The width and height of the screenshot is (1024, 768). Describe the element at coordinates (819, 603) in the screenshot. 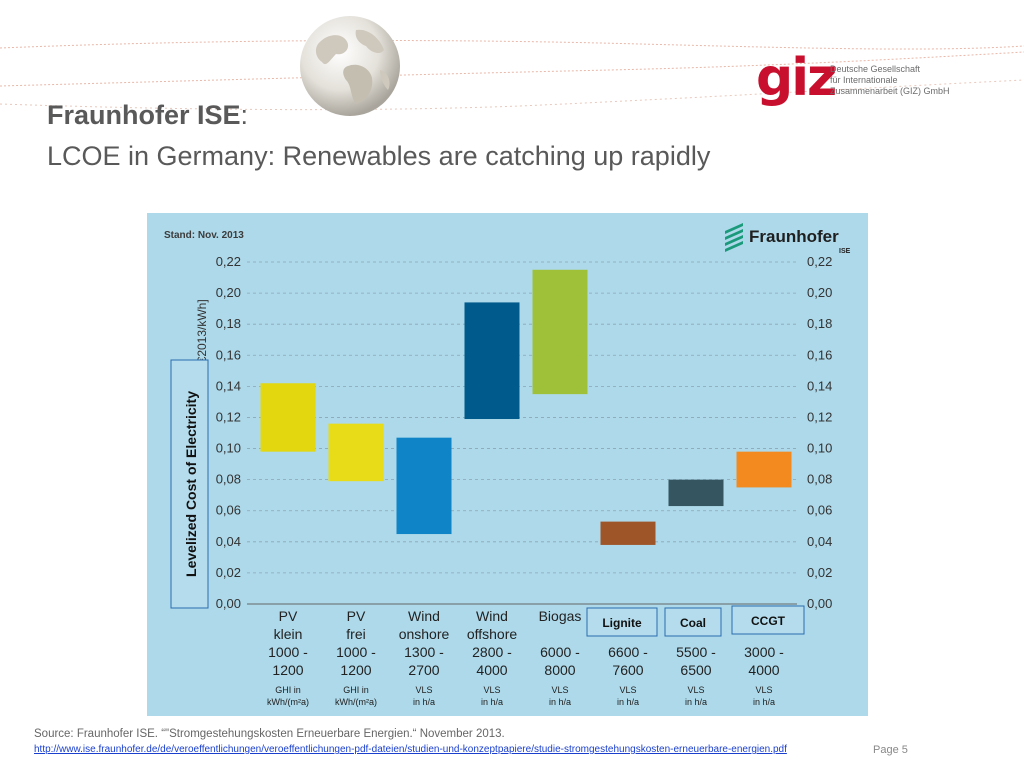

I see `y-tick-label-right: 0,00` at that location.